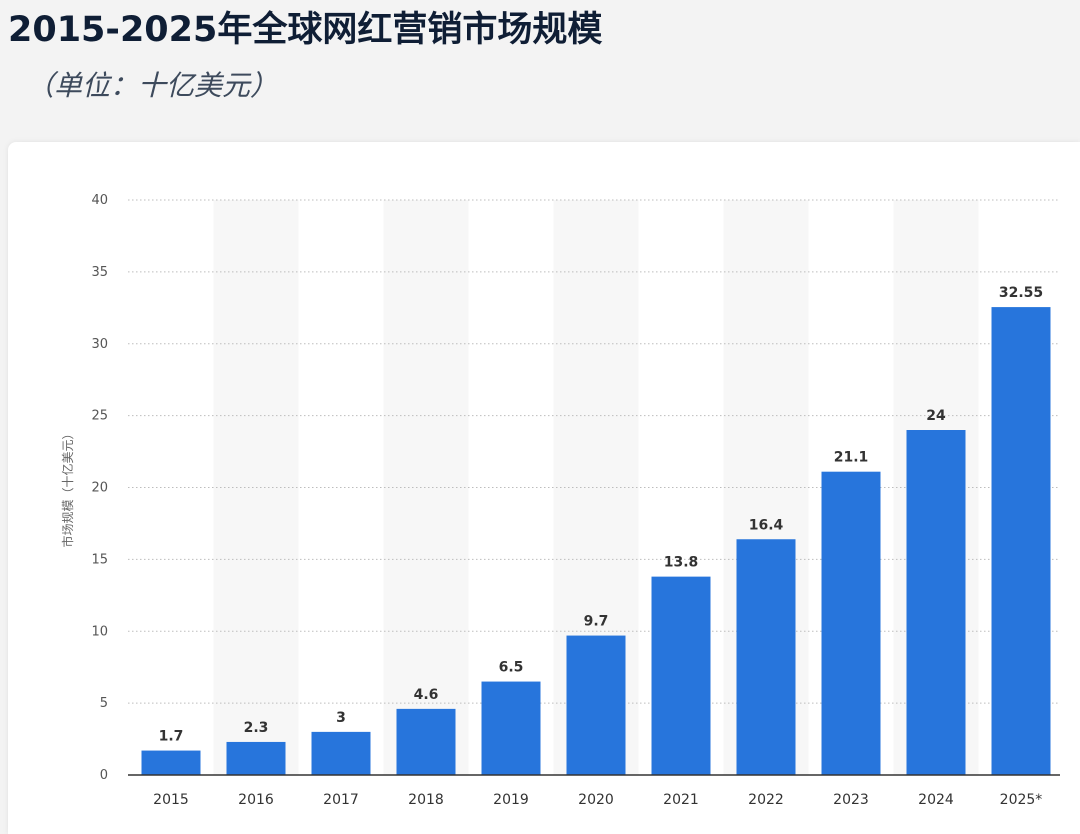  Describe the element at coordinates (596, 622) in the screenshot. I see `data-label: 9.7` at that location.